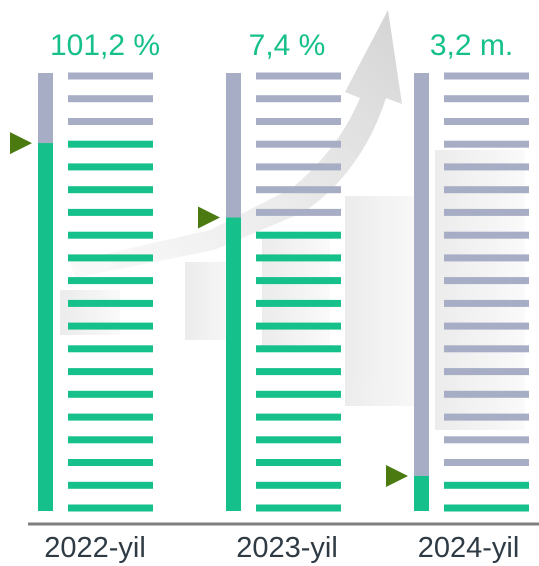 The width and height of the screenshot is (539, 566). I want to click on gauge-fill-2024, so click(421, 493).